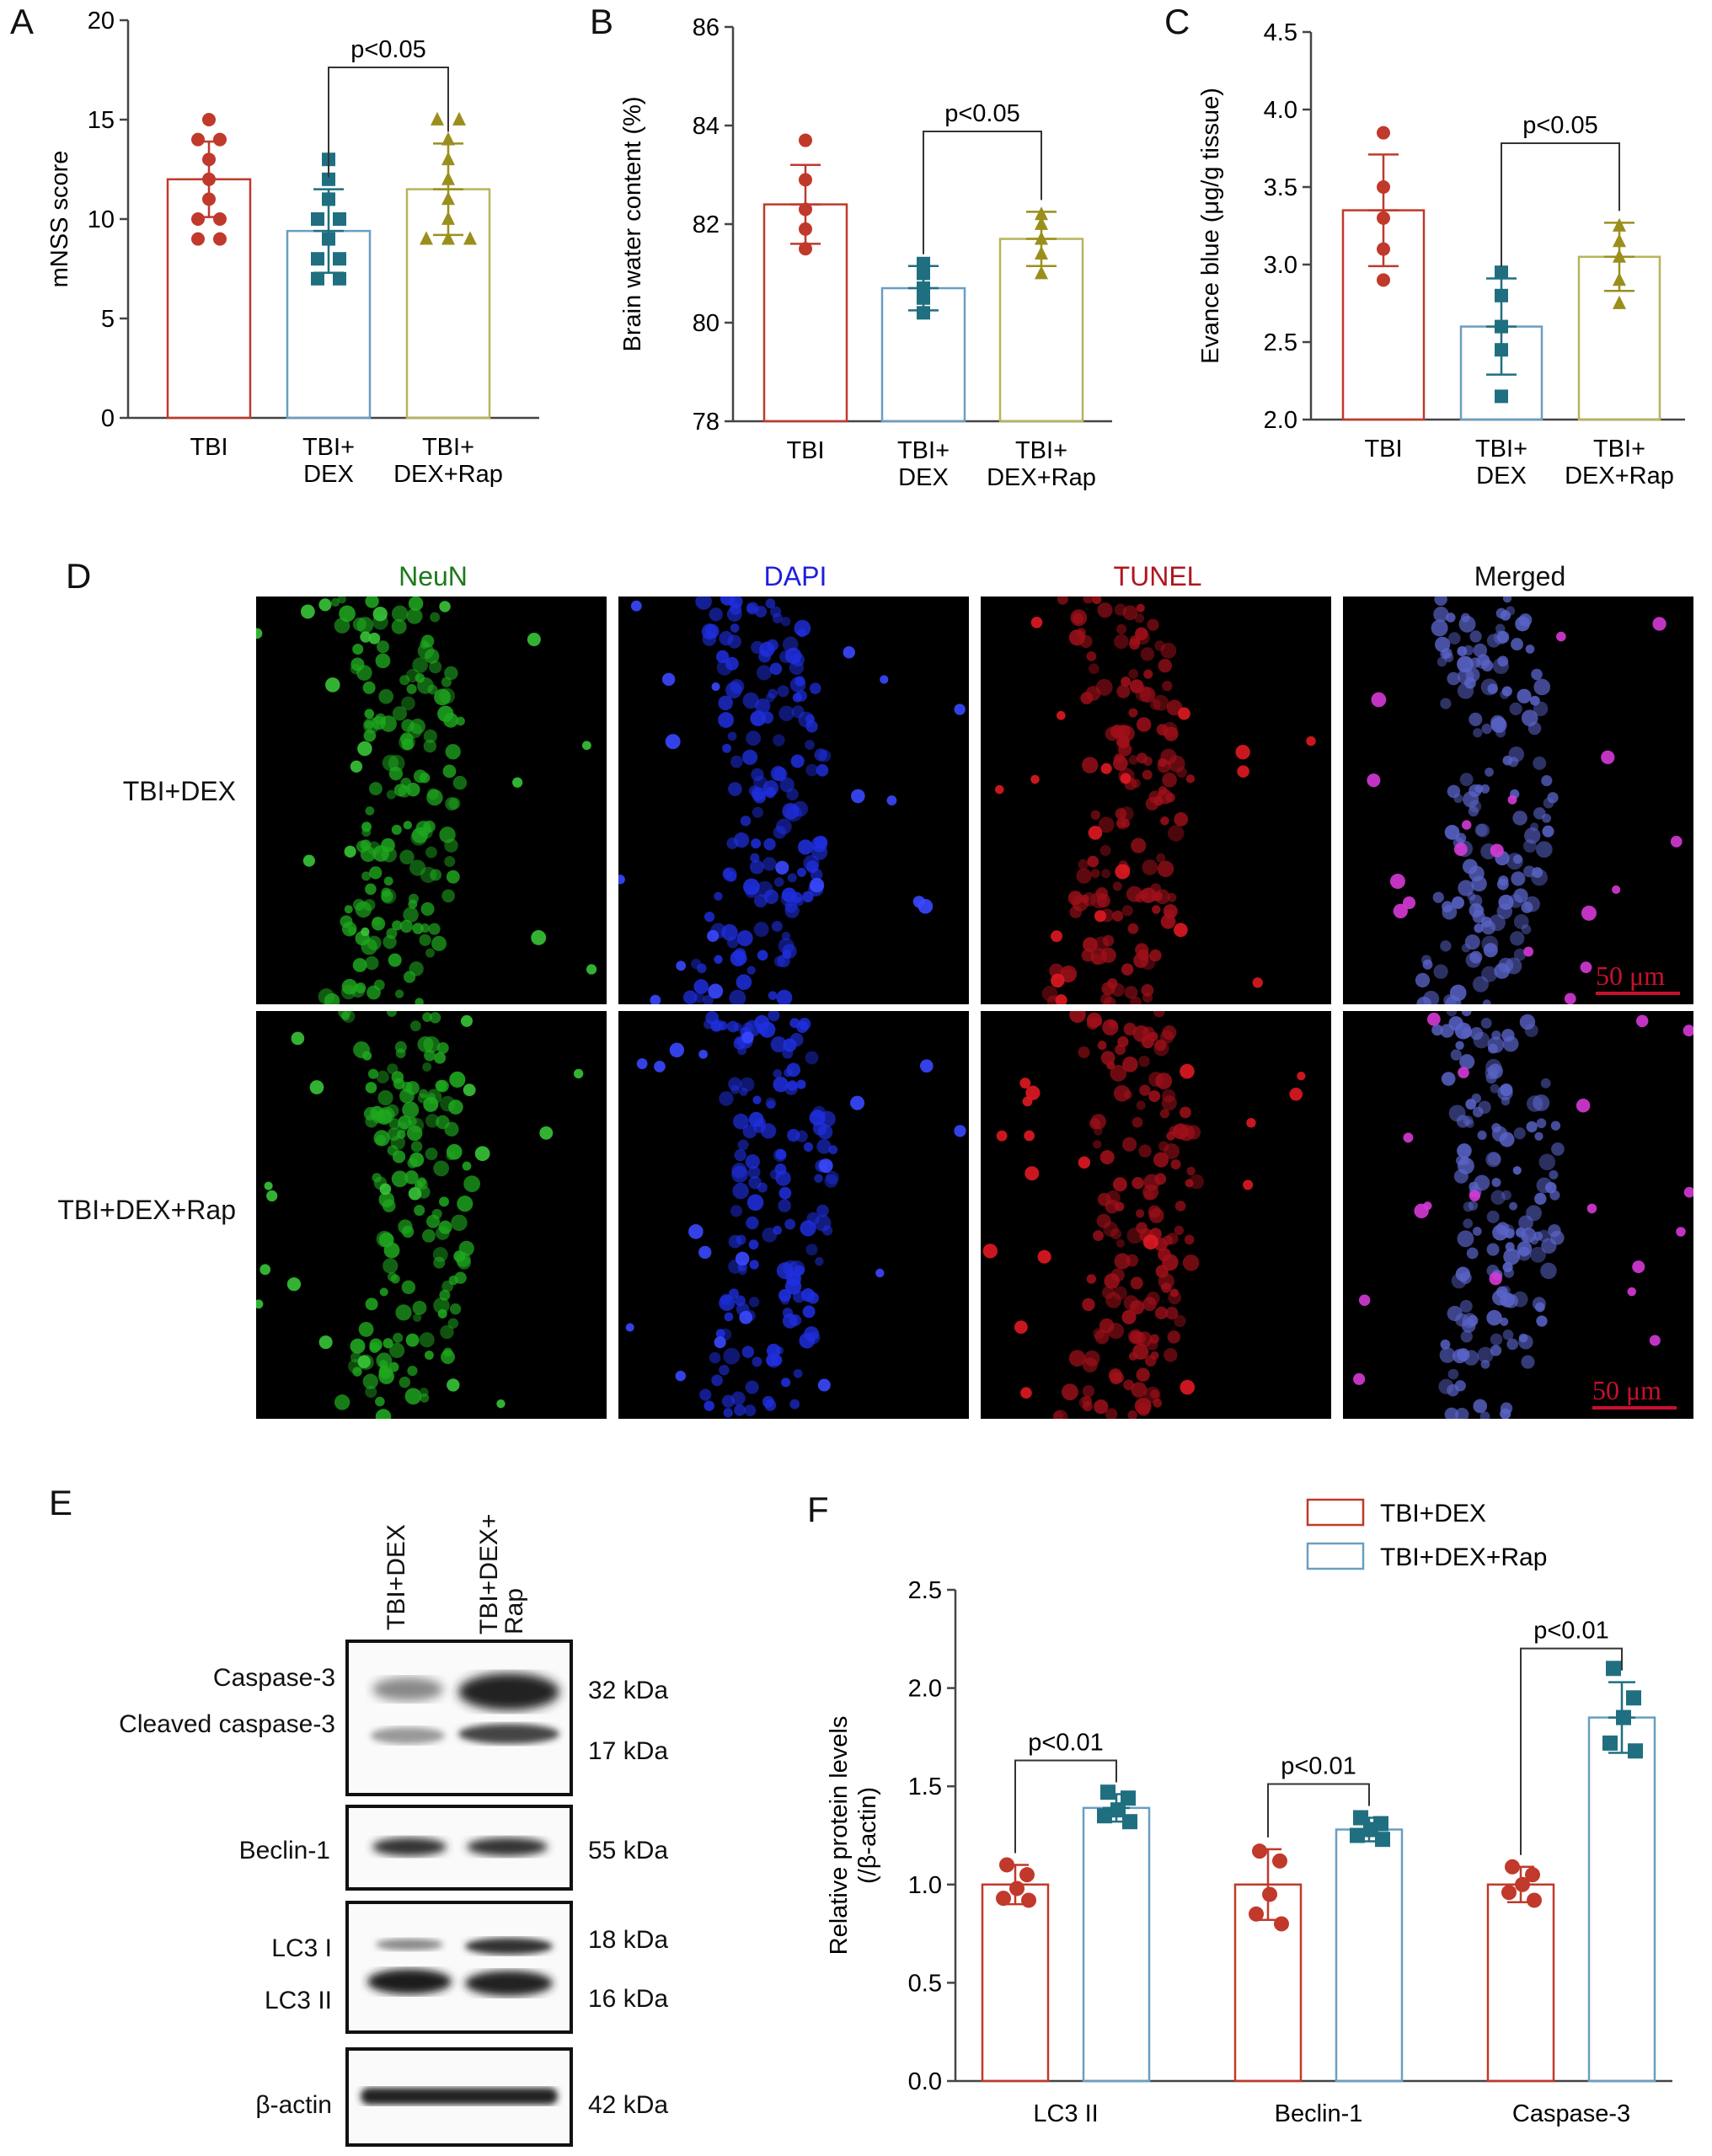 This screenshot has width=1712, height=2156. I want to click on y-tick-label: 2.5, so click(925, 1590).